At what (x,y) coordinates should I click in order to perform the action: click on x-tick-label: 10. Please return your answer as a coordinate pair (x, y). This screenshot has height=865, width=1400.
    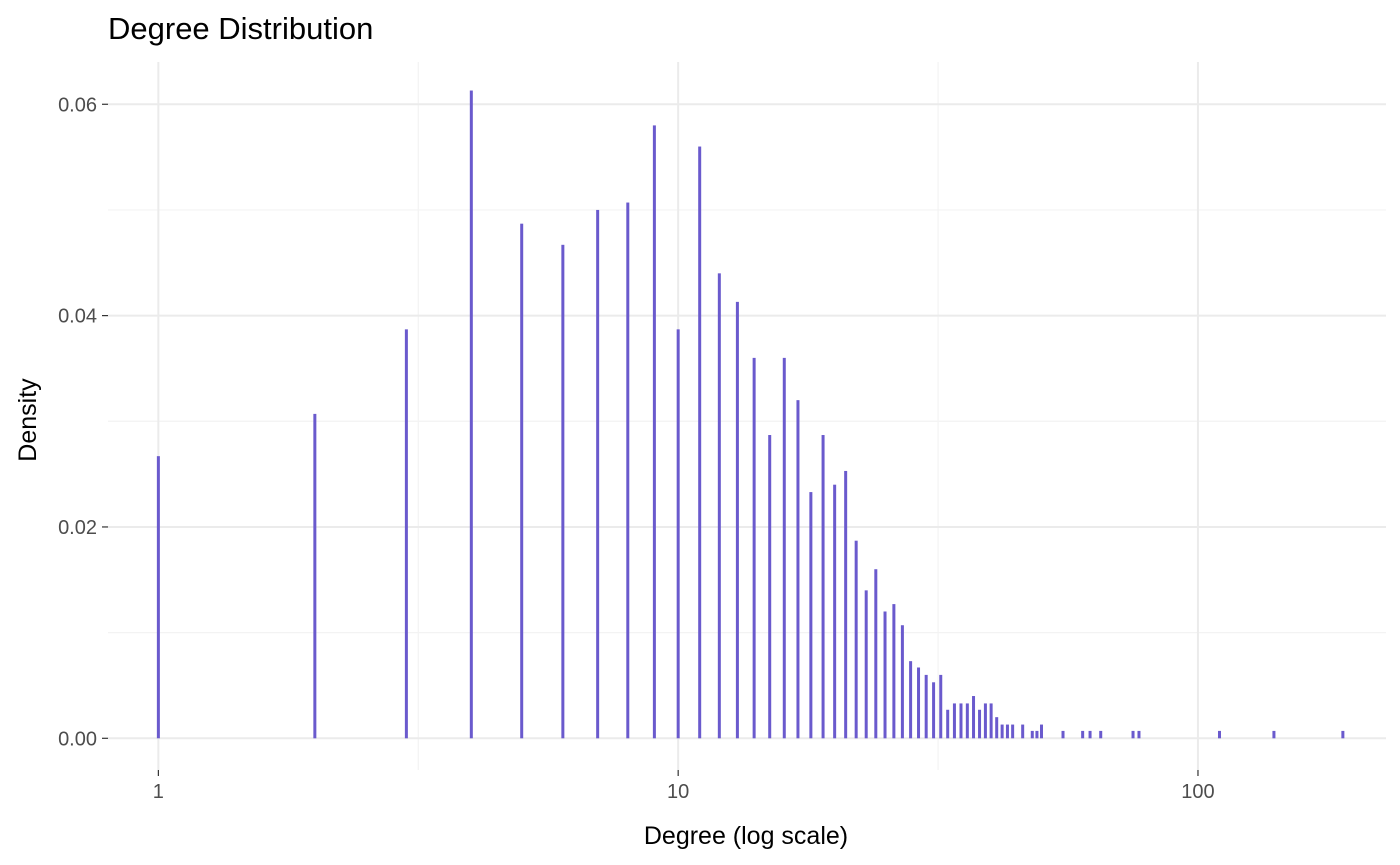
    Looking at the image, I should click on (678, 792).